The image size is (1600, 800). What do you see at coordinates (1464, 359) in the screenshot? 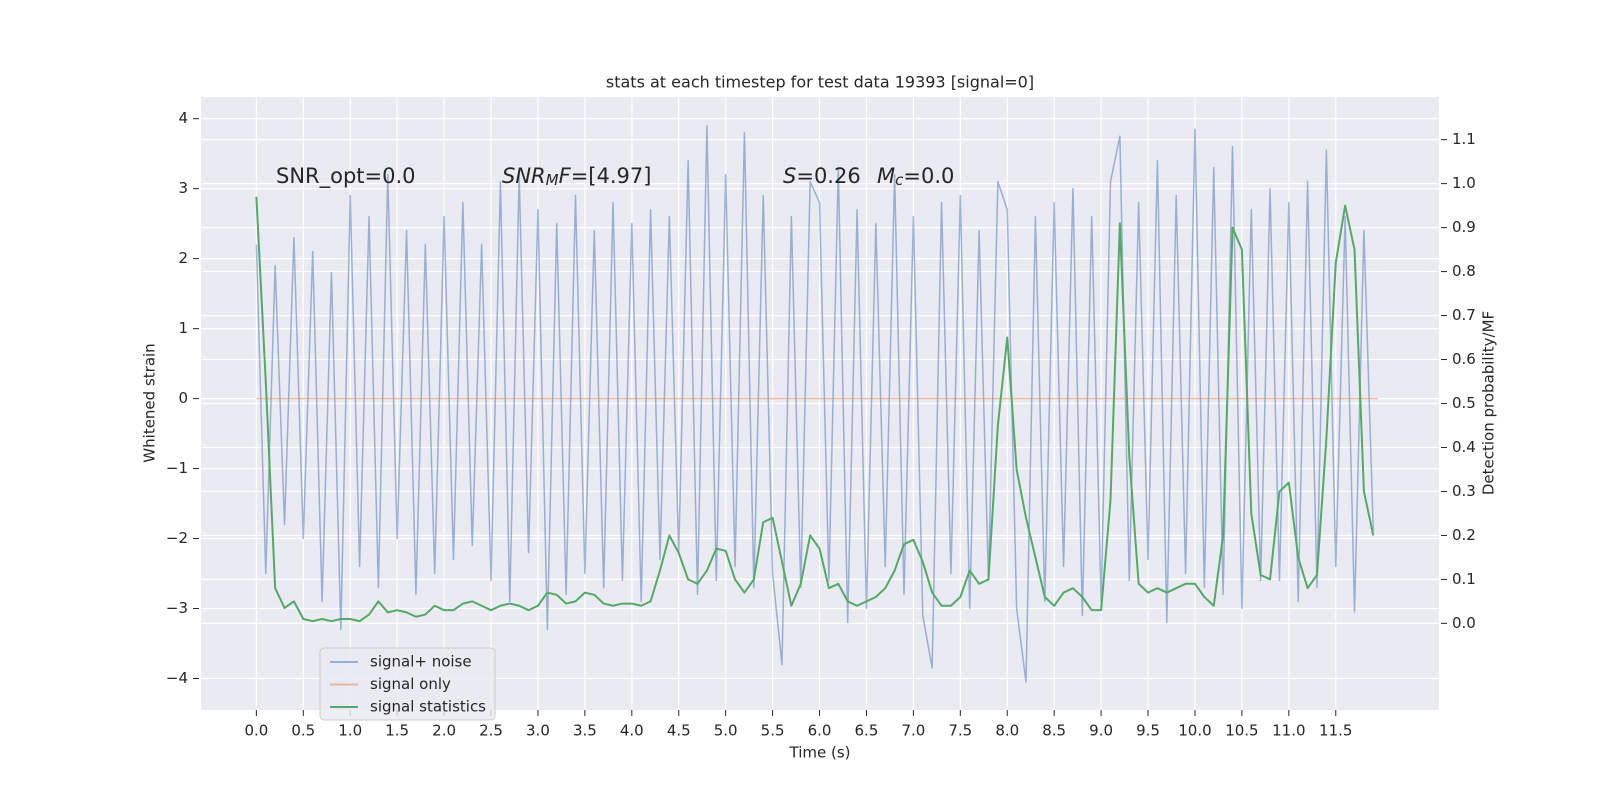
I see `y2-tick-label: 0.6` at bounding box center [1464, 359].